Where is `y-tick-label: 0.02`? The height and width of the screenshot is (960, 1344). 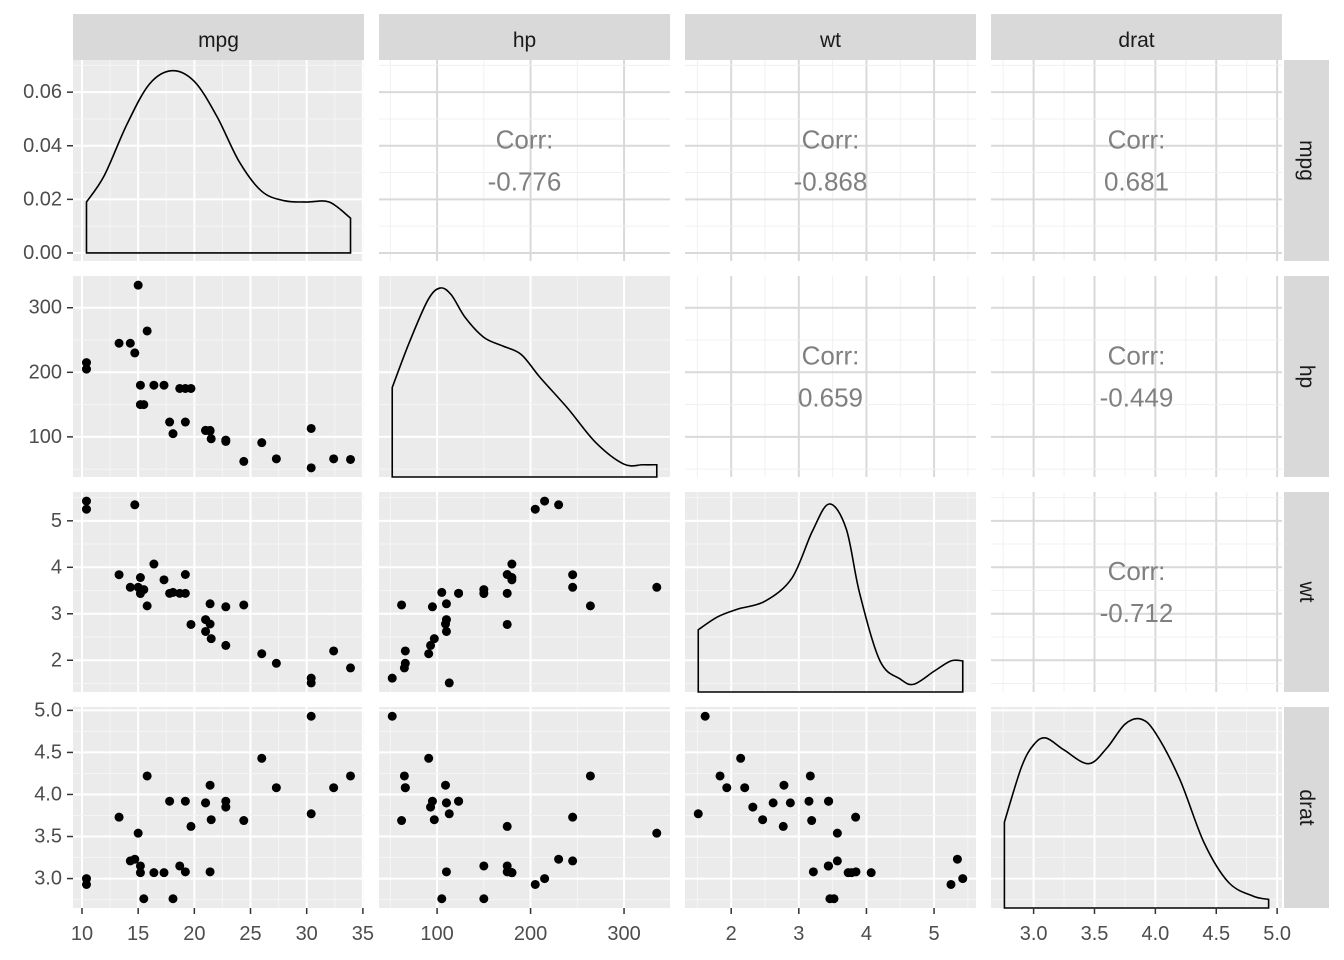 y-tick-label: 0.02 is located at coordinates (42, 199).